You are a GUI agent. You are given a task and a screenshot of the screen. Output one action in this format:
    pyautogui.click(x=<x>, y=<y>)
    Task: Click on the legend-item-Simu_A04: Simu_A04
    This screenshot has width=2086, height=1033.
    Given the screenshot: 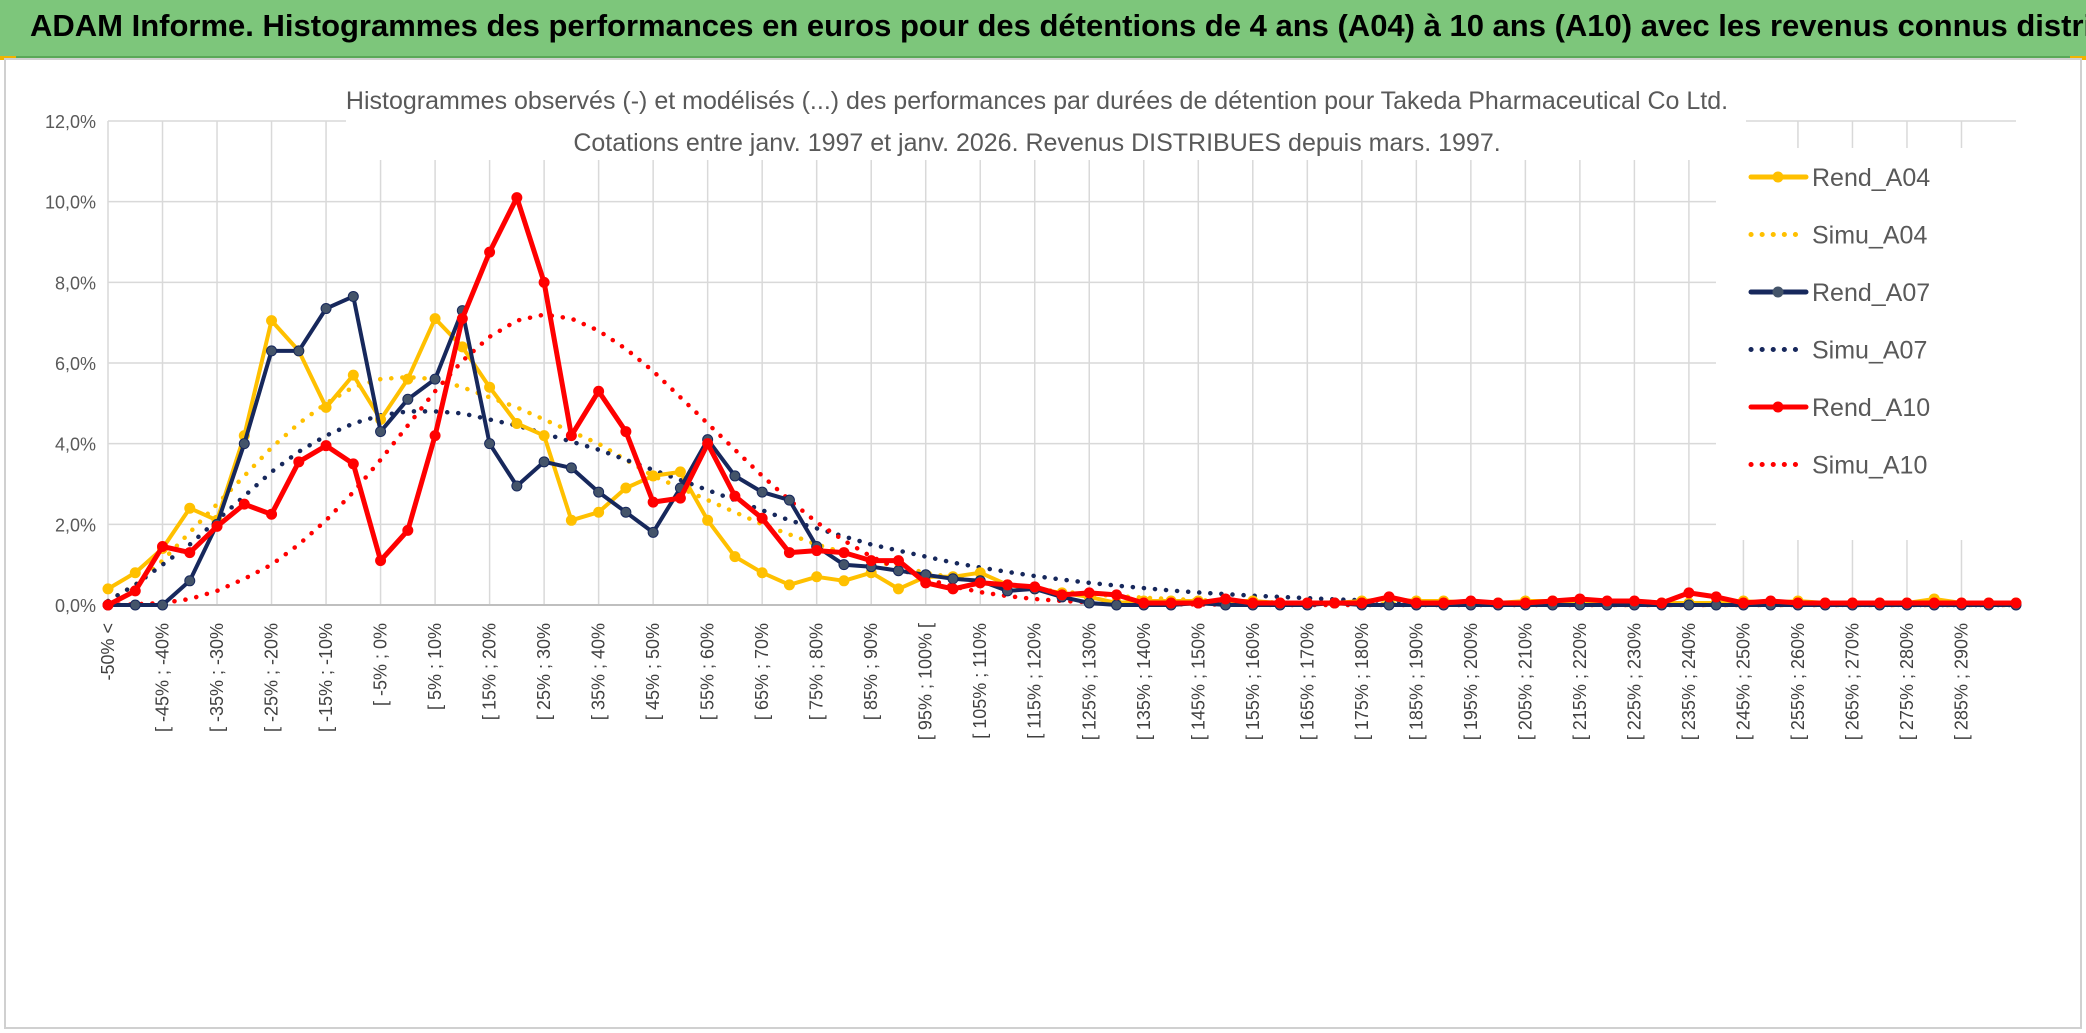 What is the action you would take?
    pyautogui.click(x=1837, y=236)
    